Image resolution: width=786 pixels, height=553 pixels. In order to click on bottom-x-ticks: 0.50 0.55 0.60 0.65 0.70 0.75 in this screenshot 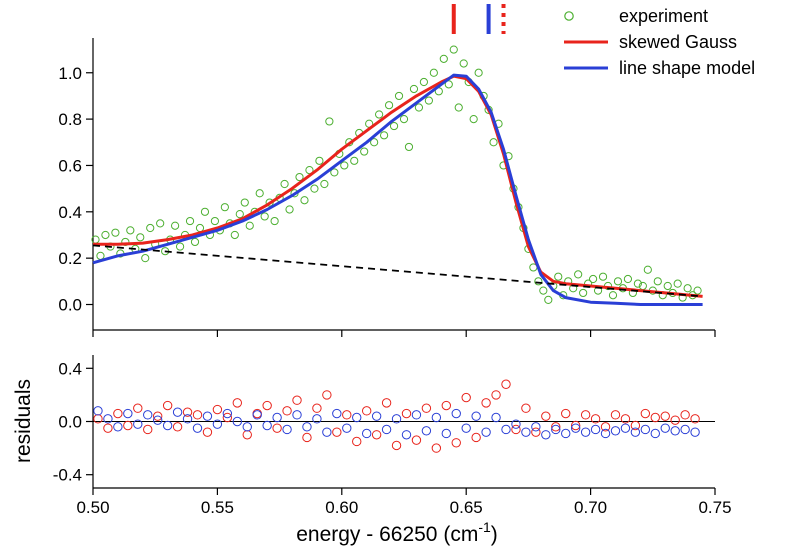, I will do `click(404, 502)`.